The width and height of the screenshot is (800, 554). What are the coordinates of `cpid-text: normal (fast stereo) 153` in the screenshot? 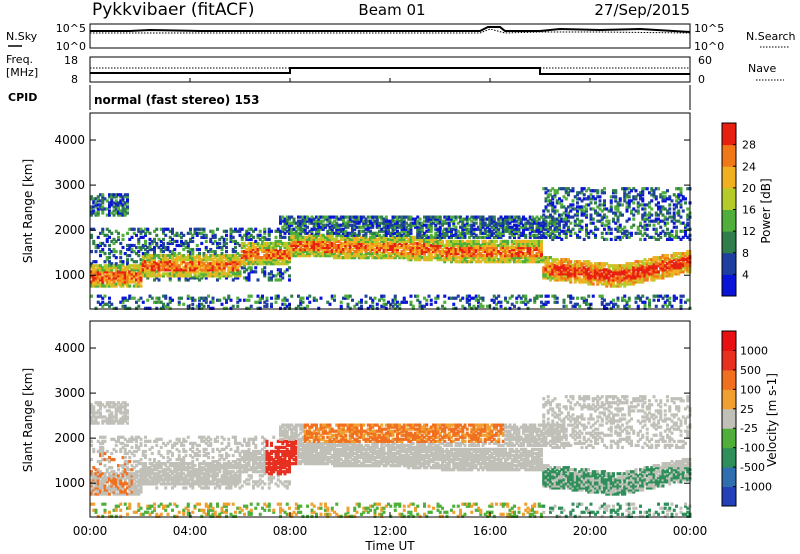 It's located at (177, 100).